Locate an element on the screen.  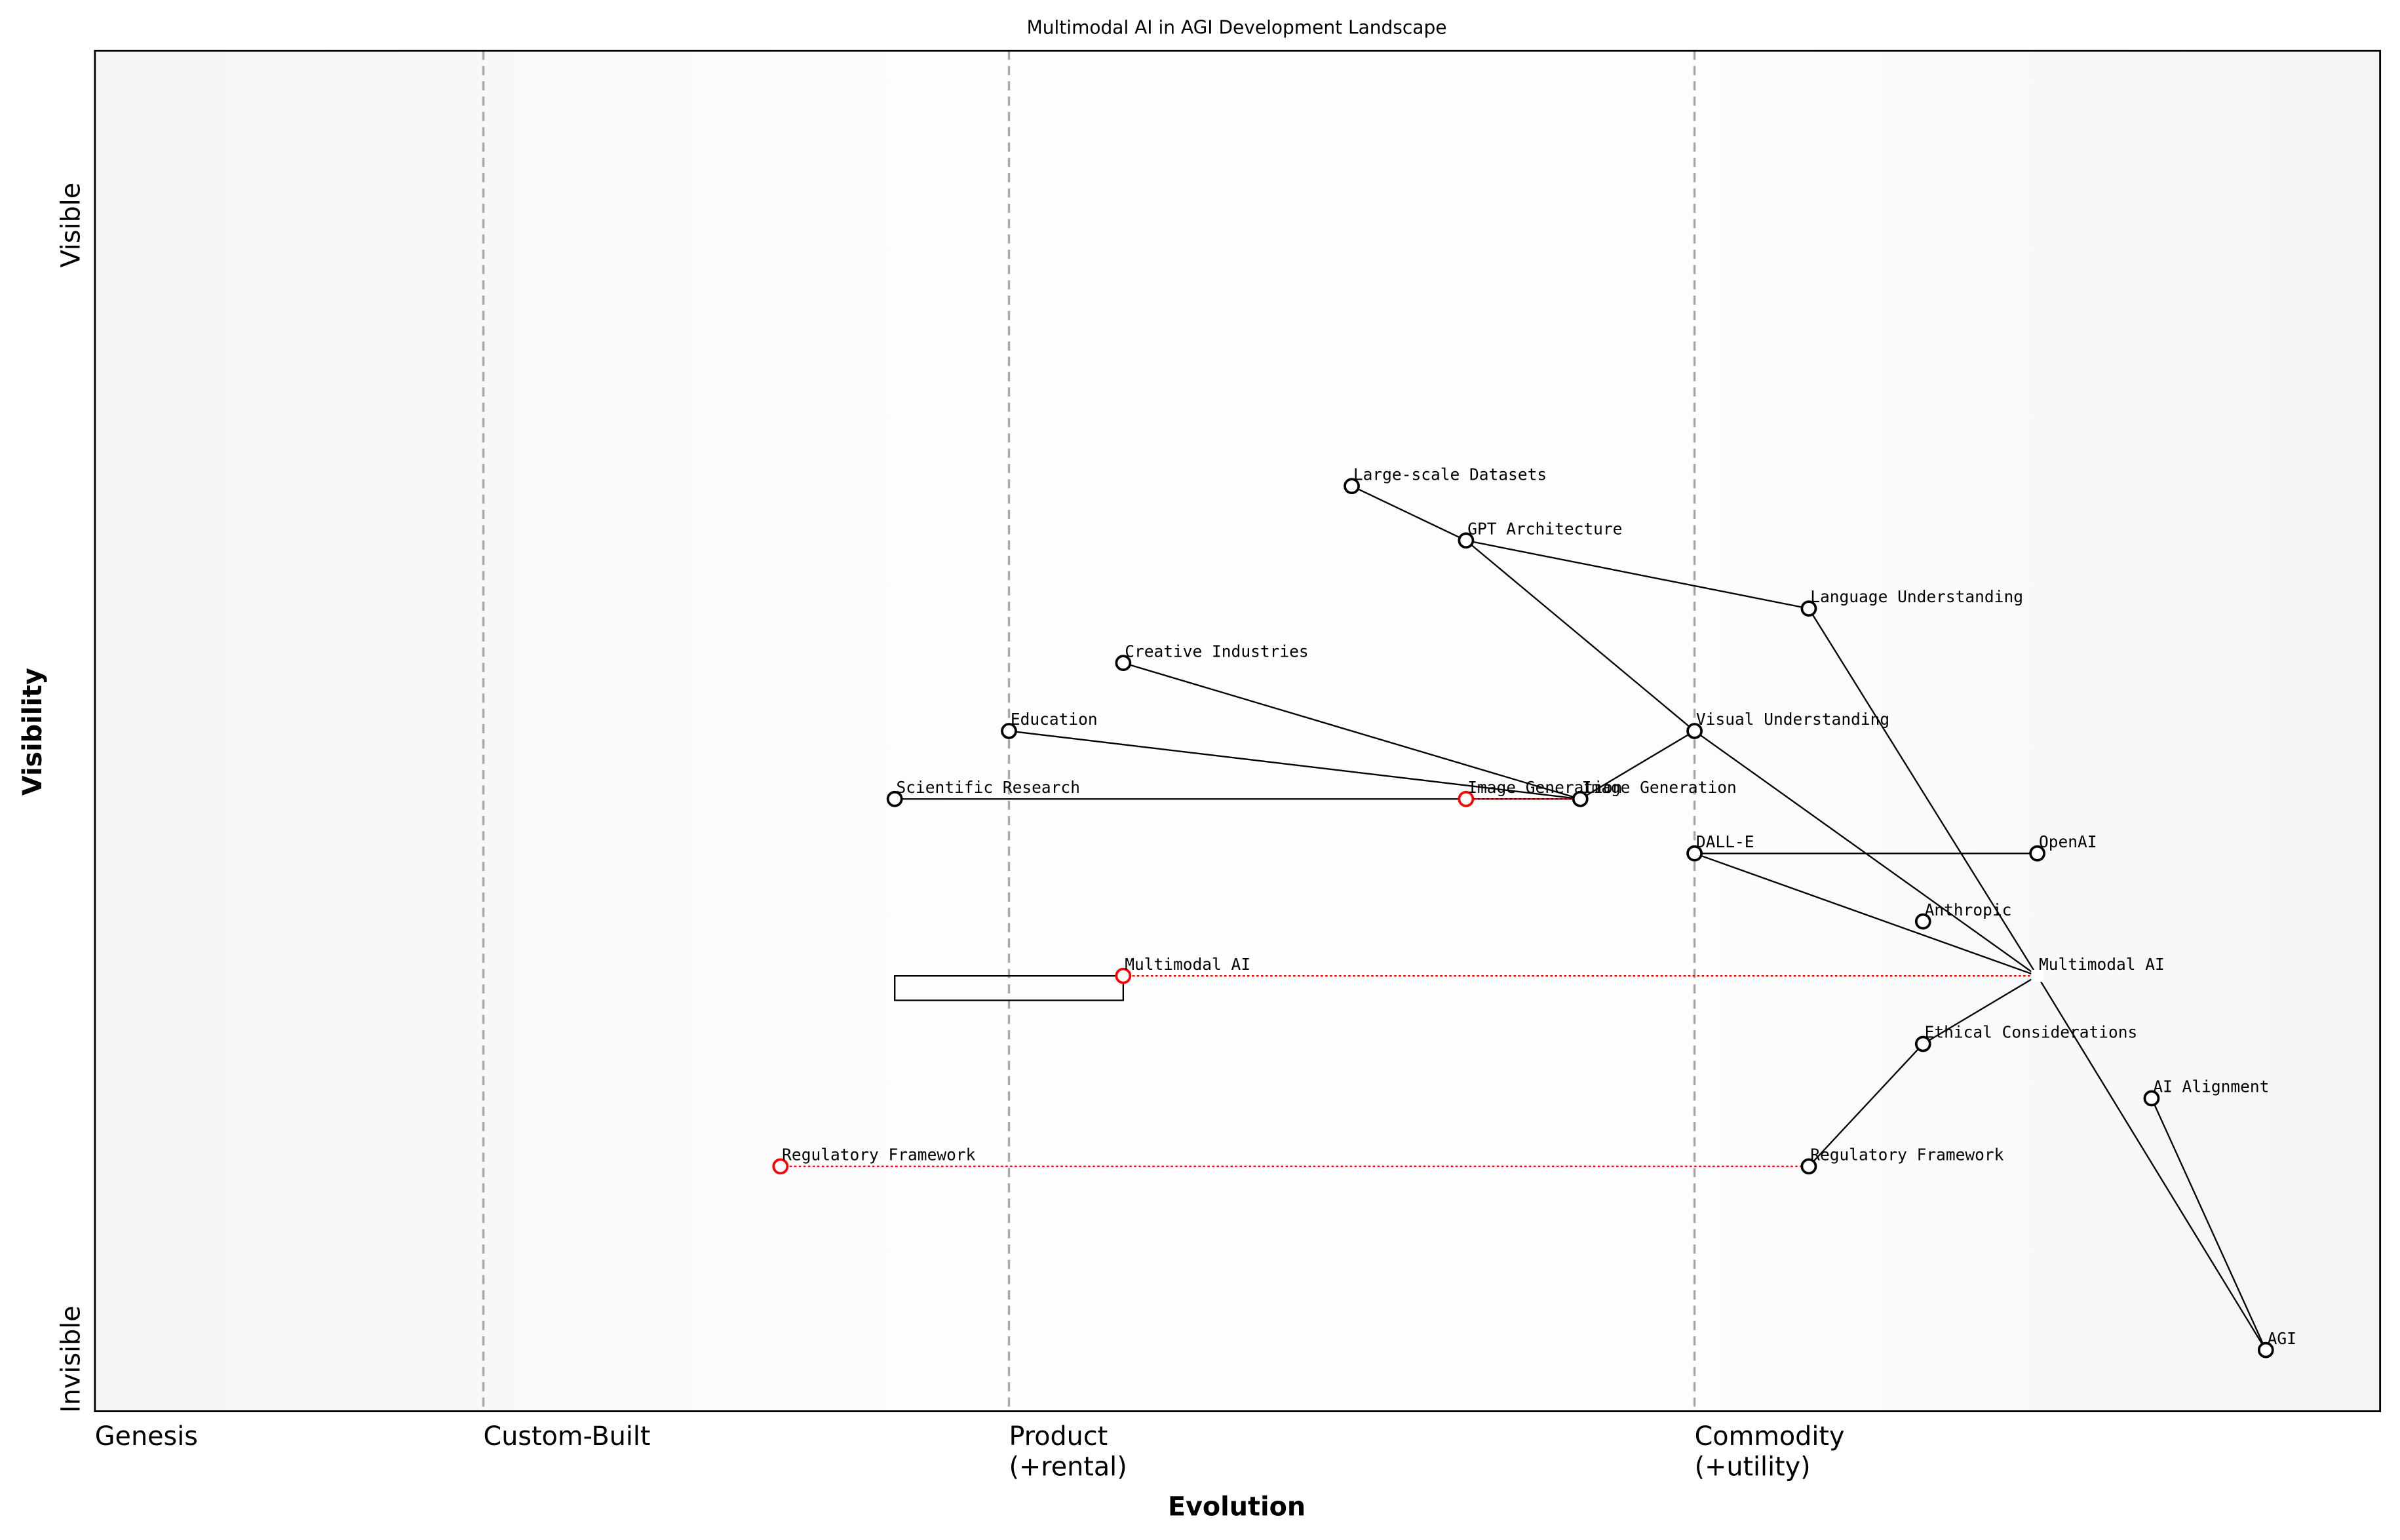
component-label: Regulatory Framework is located at coordinates (1906, 1154).